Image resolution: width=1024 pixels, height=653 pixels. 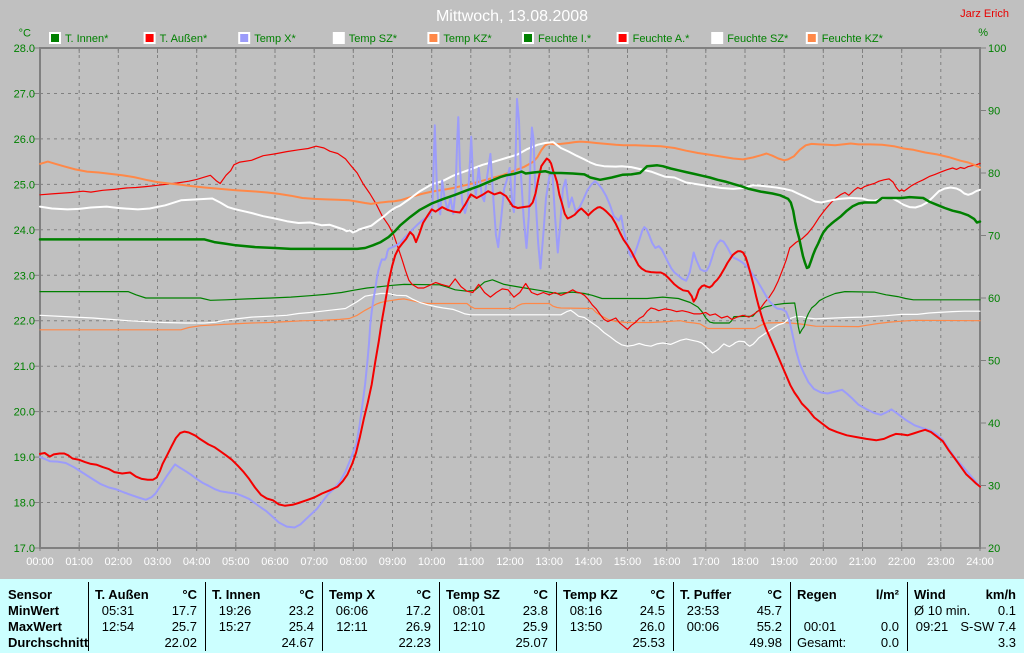 What do you see at coordinates (994, 549) in the screenshot?
I see `svg-text: 20` at bounding box center [994, 549].